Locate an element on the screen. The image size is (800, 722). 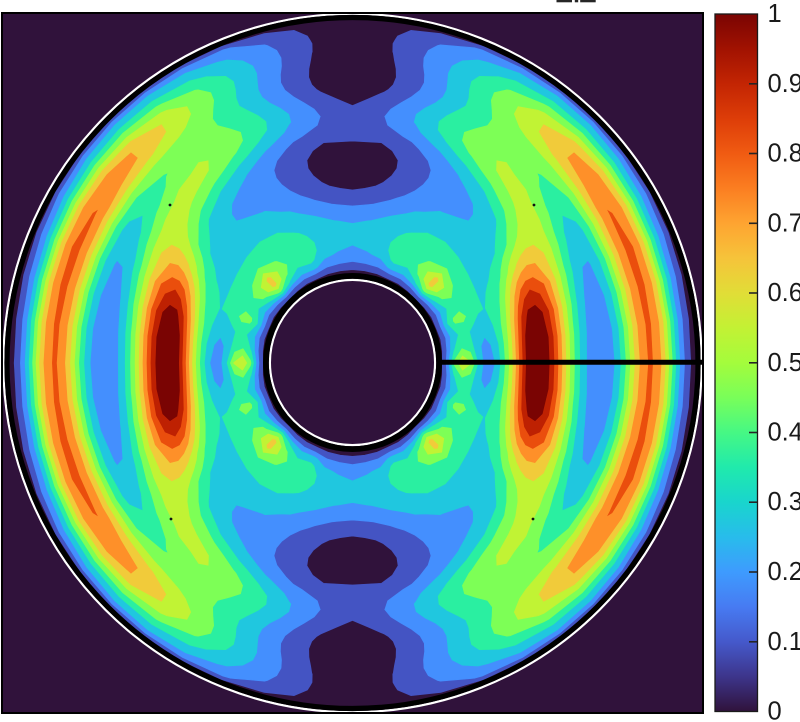
svg-text: 0.7 is located at coordinates (784, 223).